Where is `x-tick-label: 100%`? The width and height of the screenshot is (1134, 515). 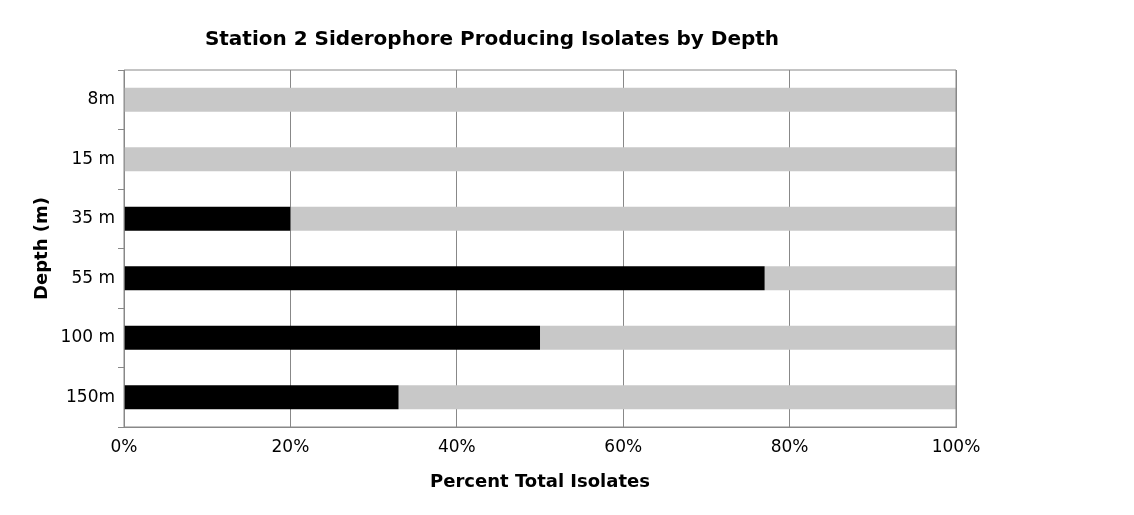
x-tick-label: 100% is located at coordinates (956, 445).